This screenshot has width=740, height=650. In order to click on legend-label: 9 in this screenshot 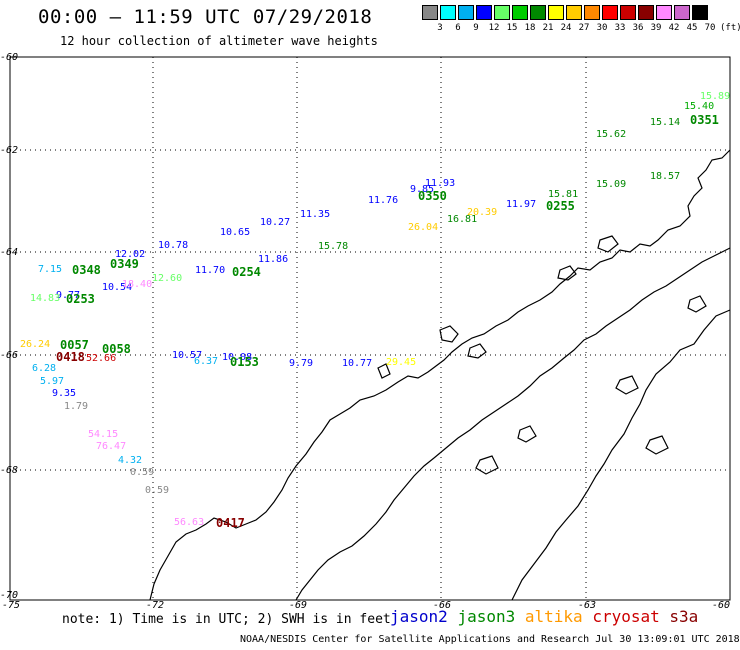, I will do `click(476, 28)`.